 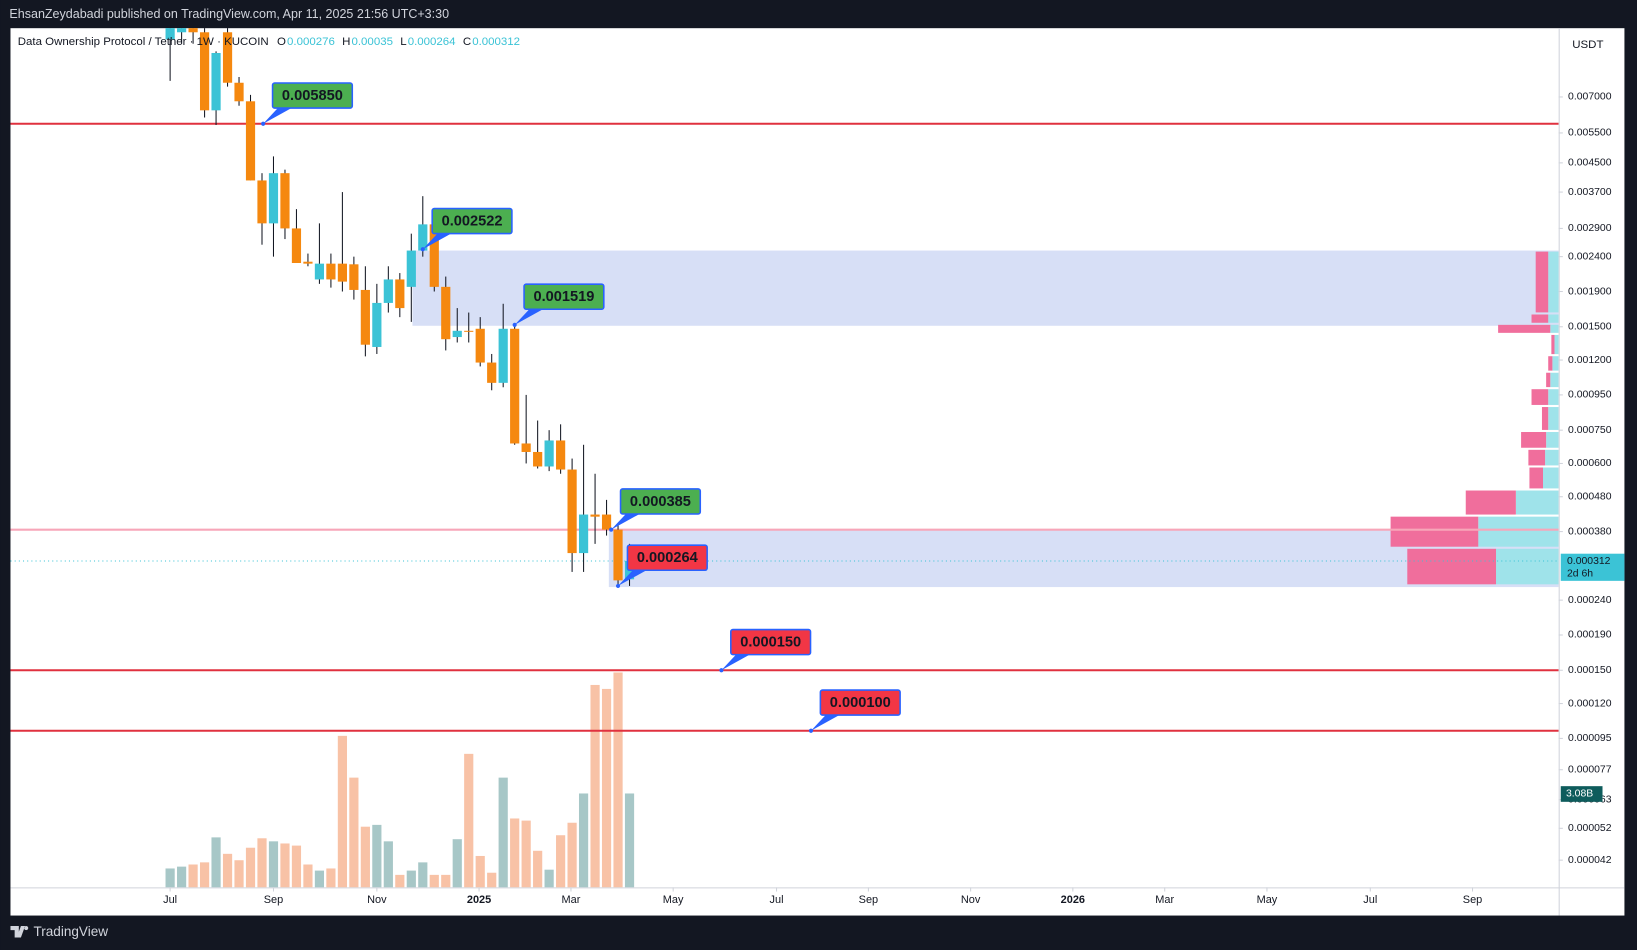 What do you see at coordinates (1590, 291) in the screenshot?
I see `y-tick-label: 0.001900` at bounding box center [1590, 291].